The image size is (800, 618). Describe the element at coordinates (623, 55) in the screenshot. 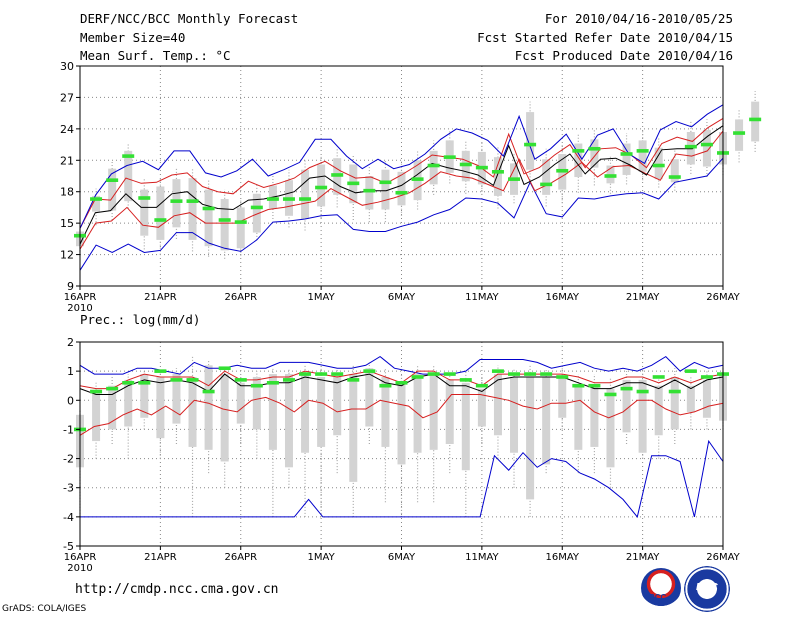

I see `fcst-produced-date: Fcst Produced Date 2010/04/16` at that location.